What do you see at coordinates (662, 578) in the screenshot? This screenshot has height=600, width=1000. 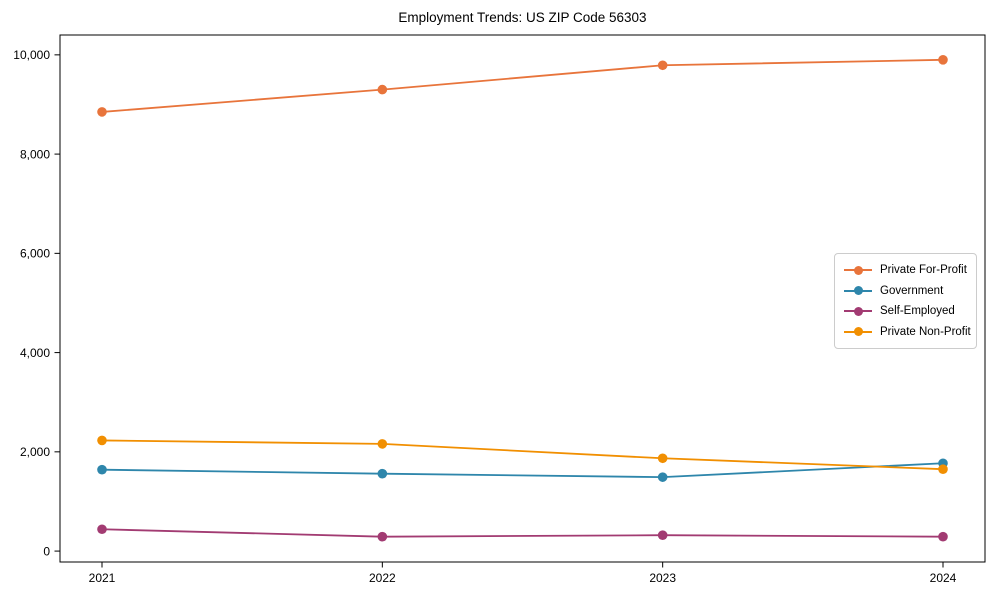 I see `x-tick-label: 2023` at bounding box center [662, 578].